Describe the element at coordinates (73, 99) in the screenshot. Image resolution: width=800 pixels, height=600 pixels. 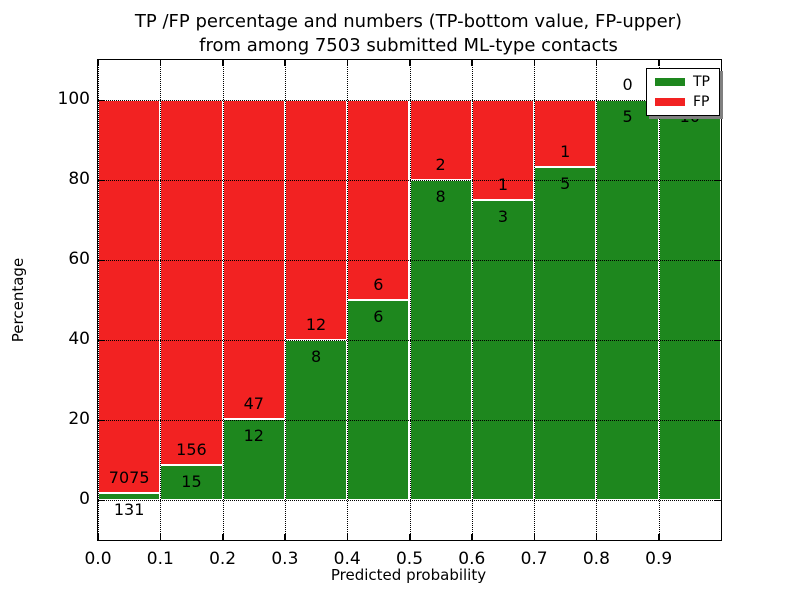
I see `y-tick-label: 100` at that location.